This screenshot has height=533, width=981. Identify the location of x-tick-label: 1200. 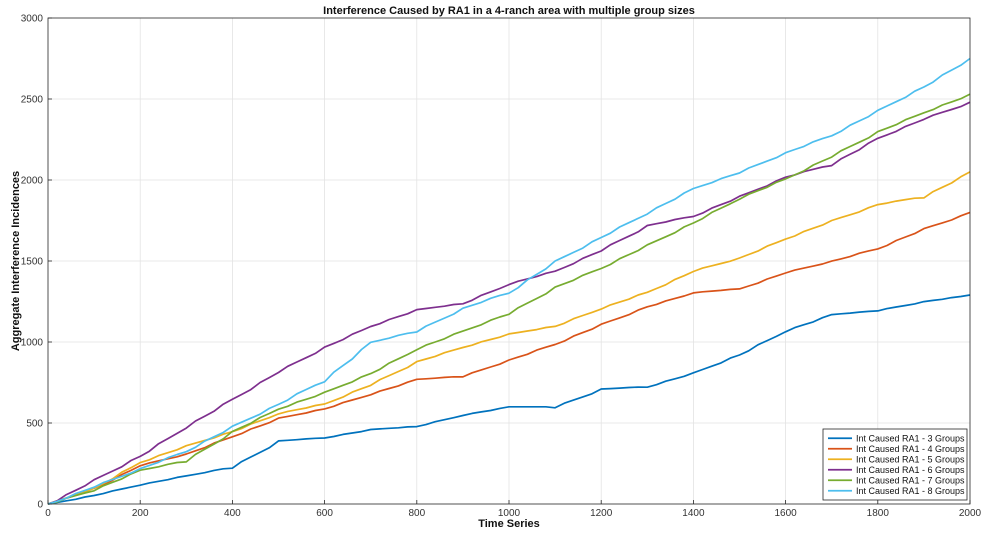
(601, 513).